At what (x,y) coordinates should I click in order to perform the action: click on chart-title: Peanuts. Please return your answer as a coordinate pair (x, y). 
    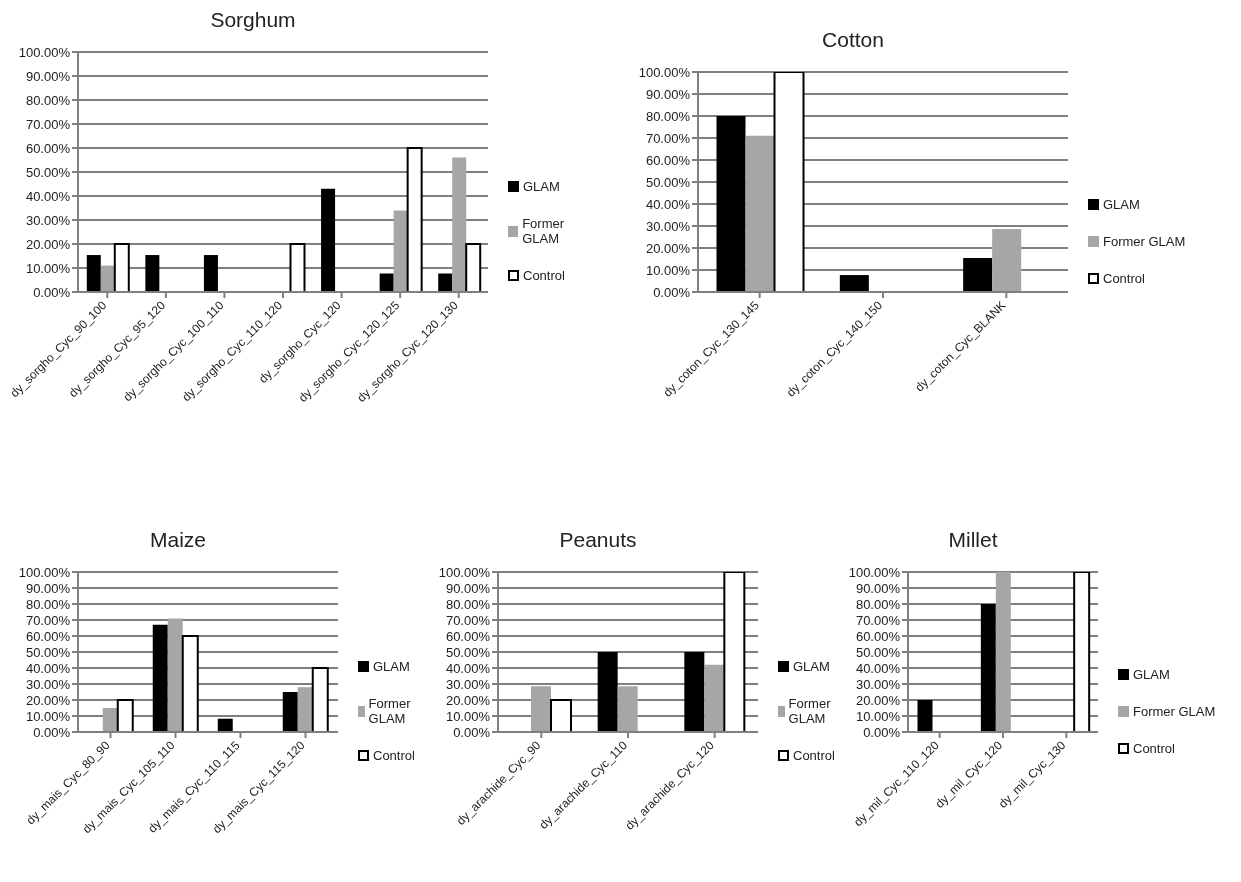
    Looking at the image, I should click on (598, 540).